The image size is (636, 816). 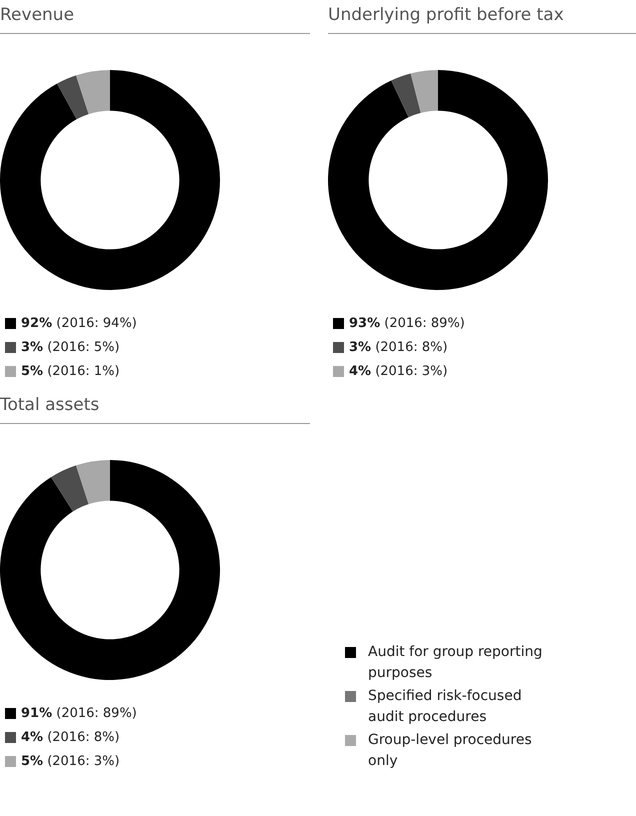 What do you see at coordinates (70, 371) in the screenshot?
I see `legend-label: 5% (2016: 1%)` at bounding box center [70, 371].